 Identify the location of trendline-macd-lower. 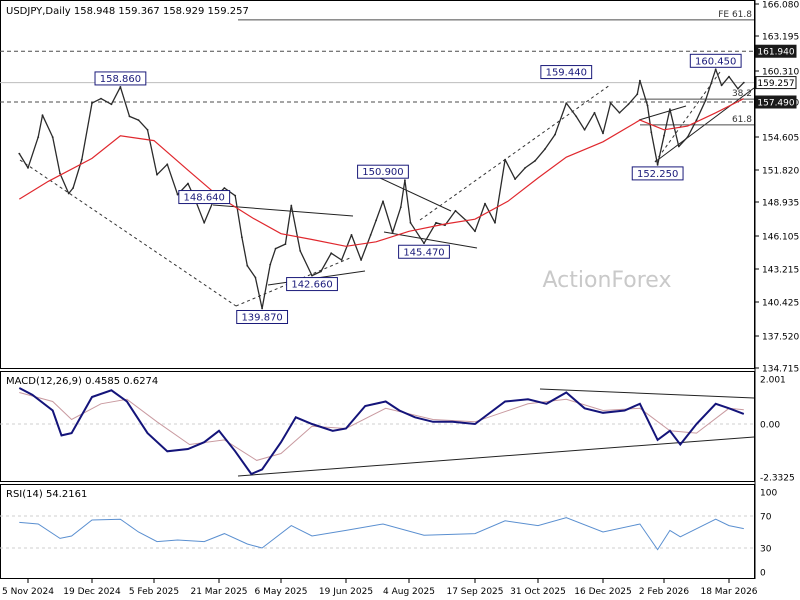
(496, 456).